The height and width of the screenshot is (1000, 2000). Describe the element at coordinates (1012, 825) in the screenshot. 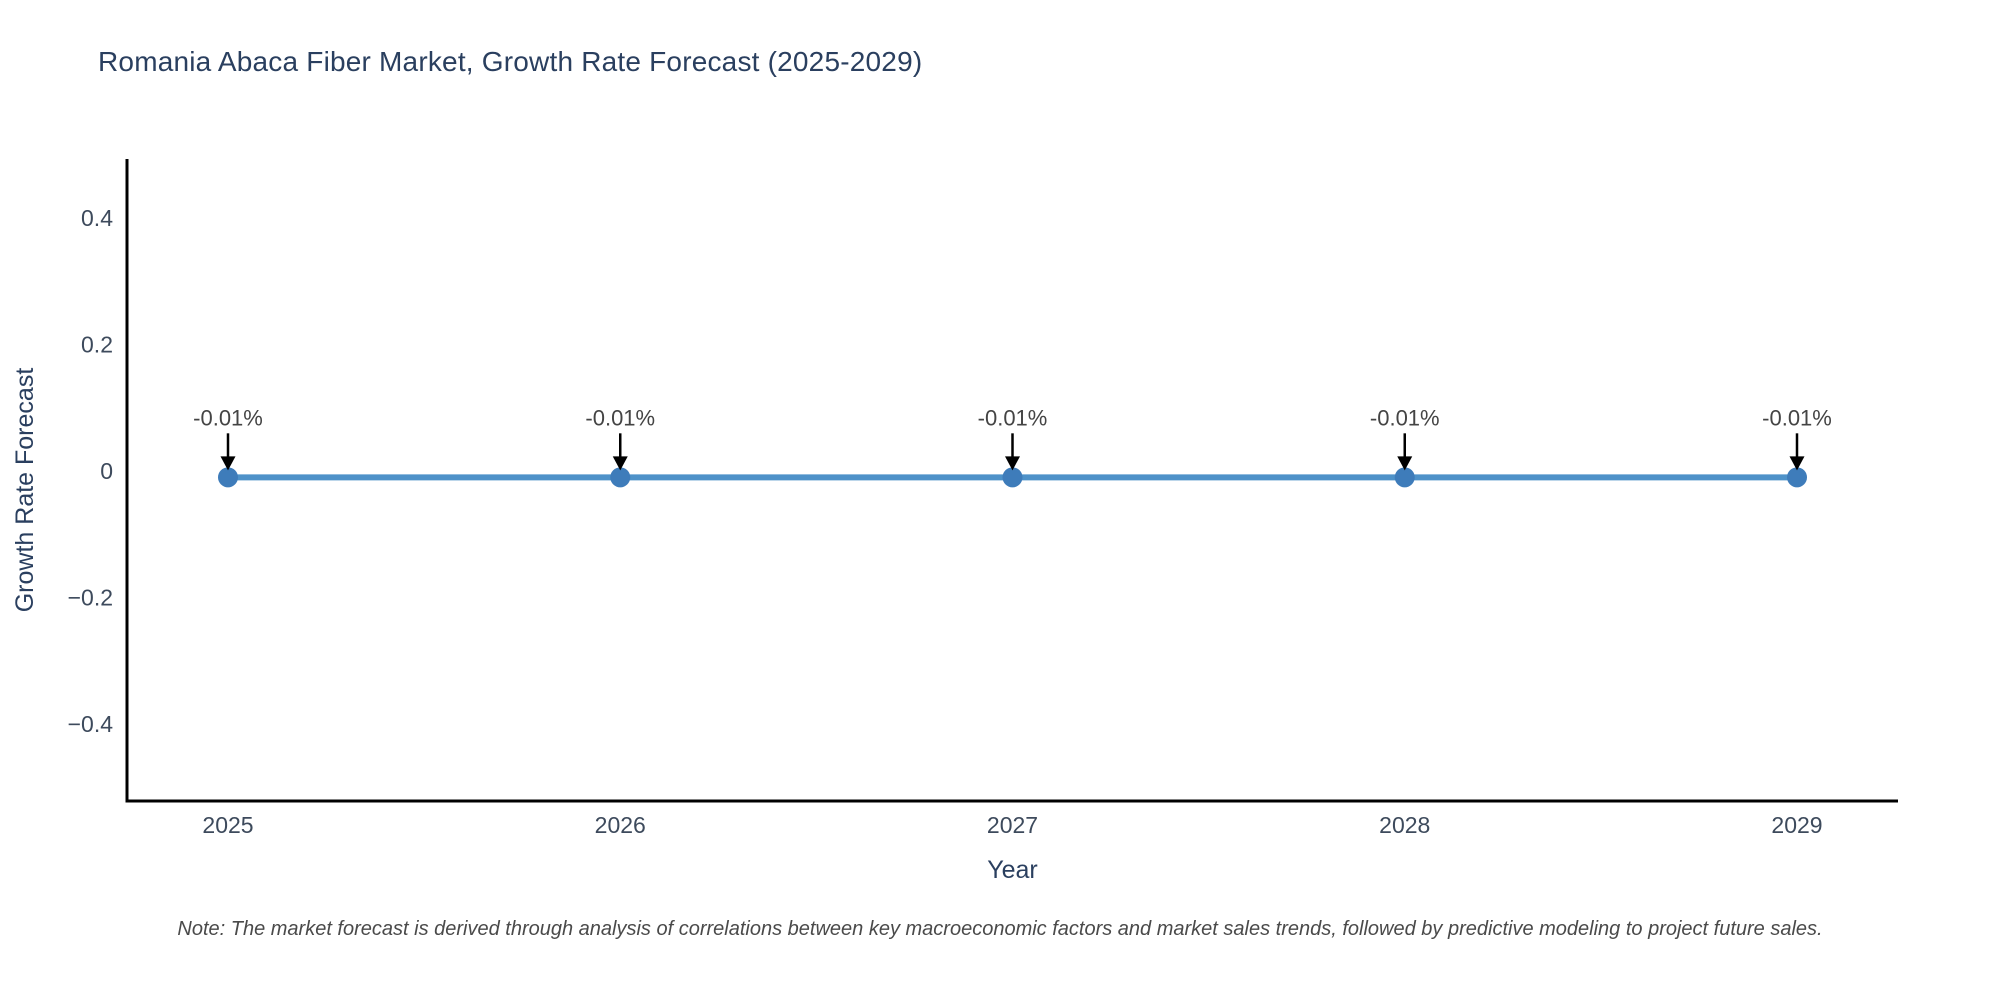

I see `x-tick-label: 2027` at that location.